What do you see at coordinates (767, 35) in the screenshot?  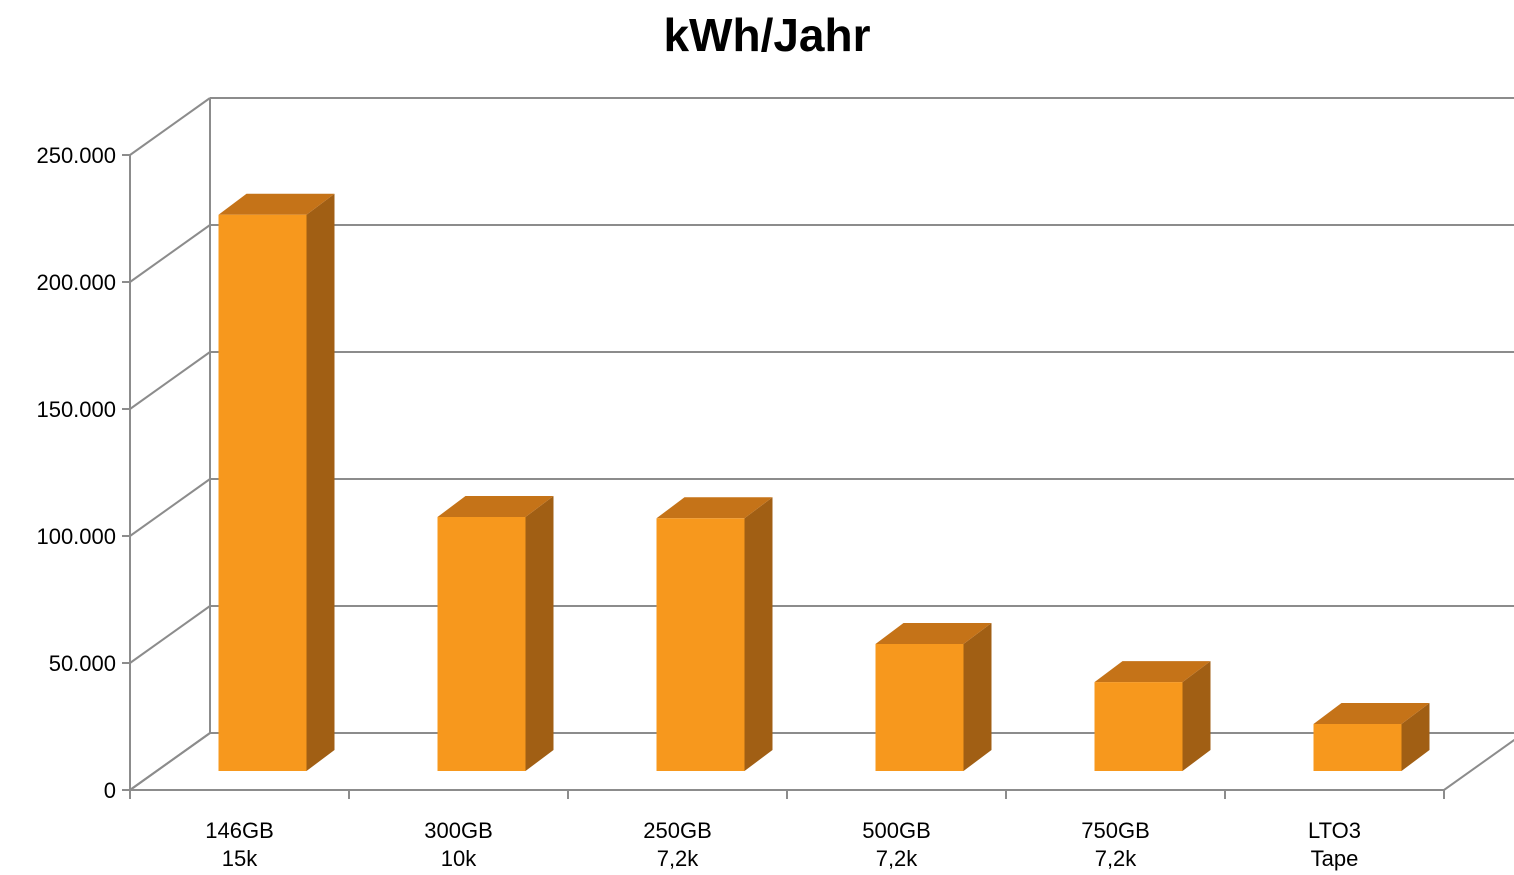 I see `chart-title: kWh/Jahr` at bounding box center [767, 35].